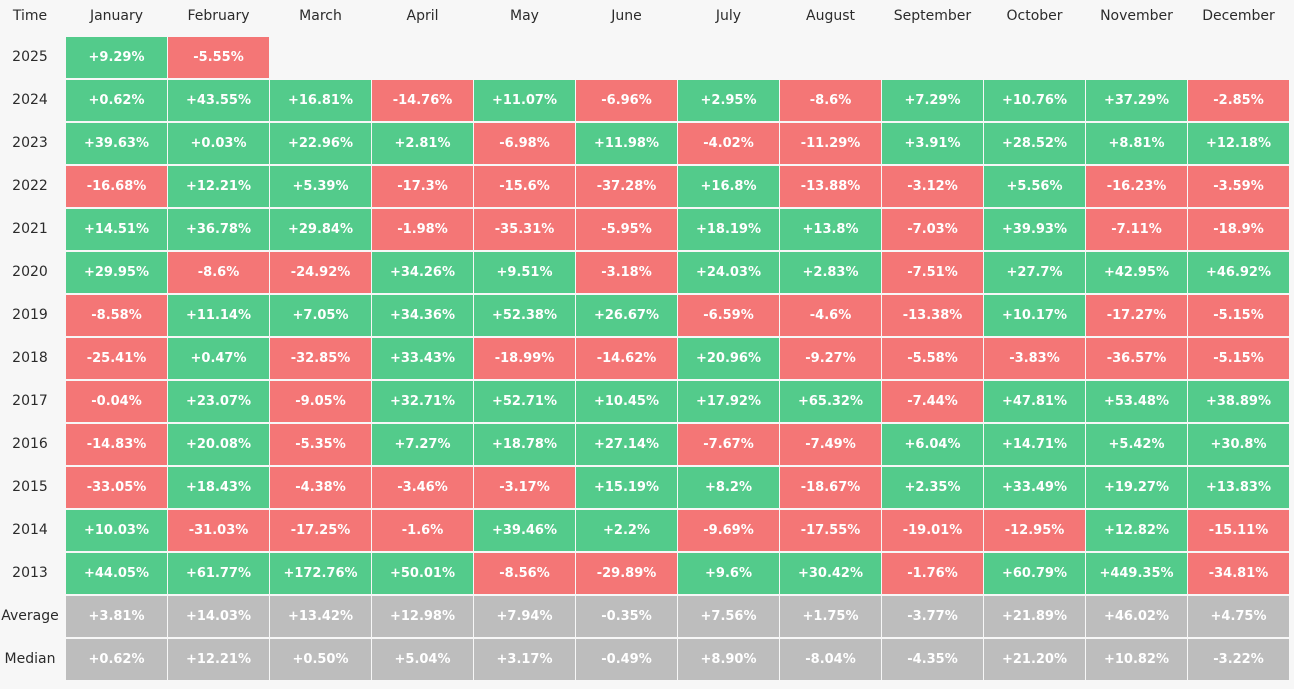 Image resolution: width=1294 pixels, height=689 pixels. What do you see at coordinates (1034, 143) in the screenshot?
I see `return-cell-2023-october: +28.52%` at bounding box center [1034, 143].